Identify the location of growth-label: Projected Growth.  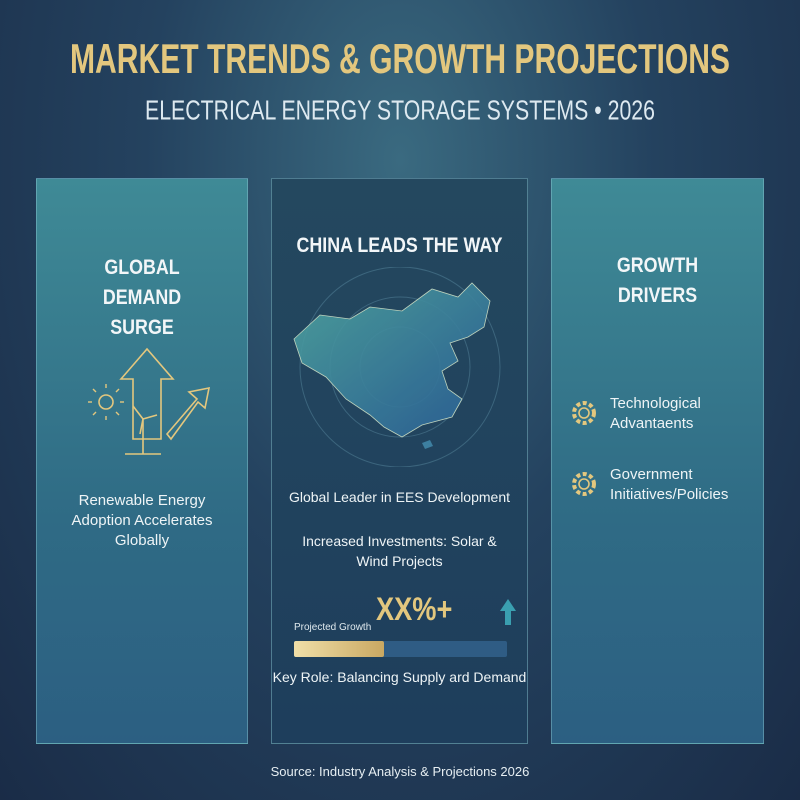
(333, 627).